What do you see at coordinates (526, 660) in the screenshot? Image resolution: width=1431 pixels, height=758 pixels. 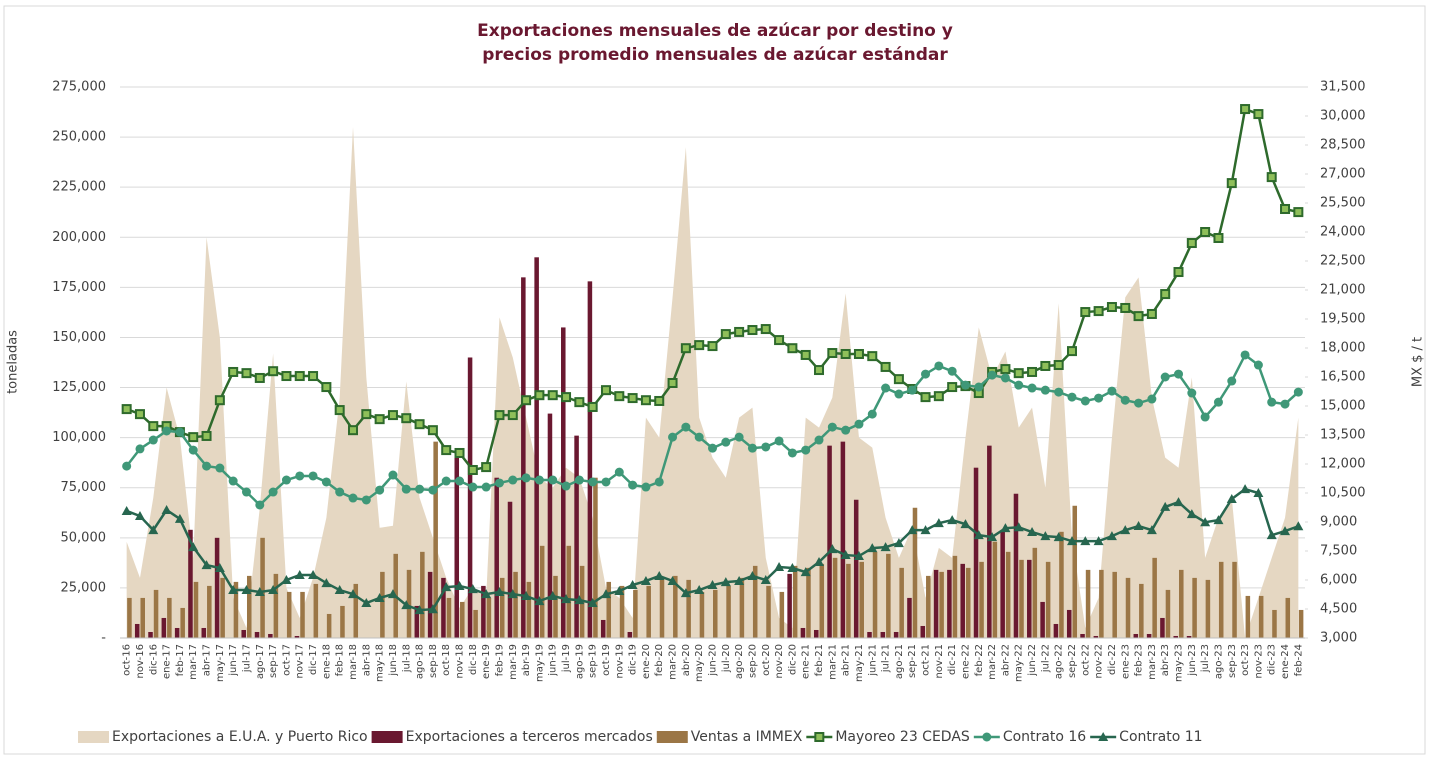 I see `x-tick-label: abr-19` at bounding box center [526, 660].